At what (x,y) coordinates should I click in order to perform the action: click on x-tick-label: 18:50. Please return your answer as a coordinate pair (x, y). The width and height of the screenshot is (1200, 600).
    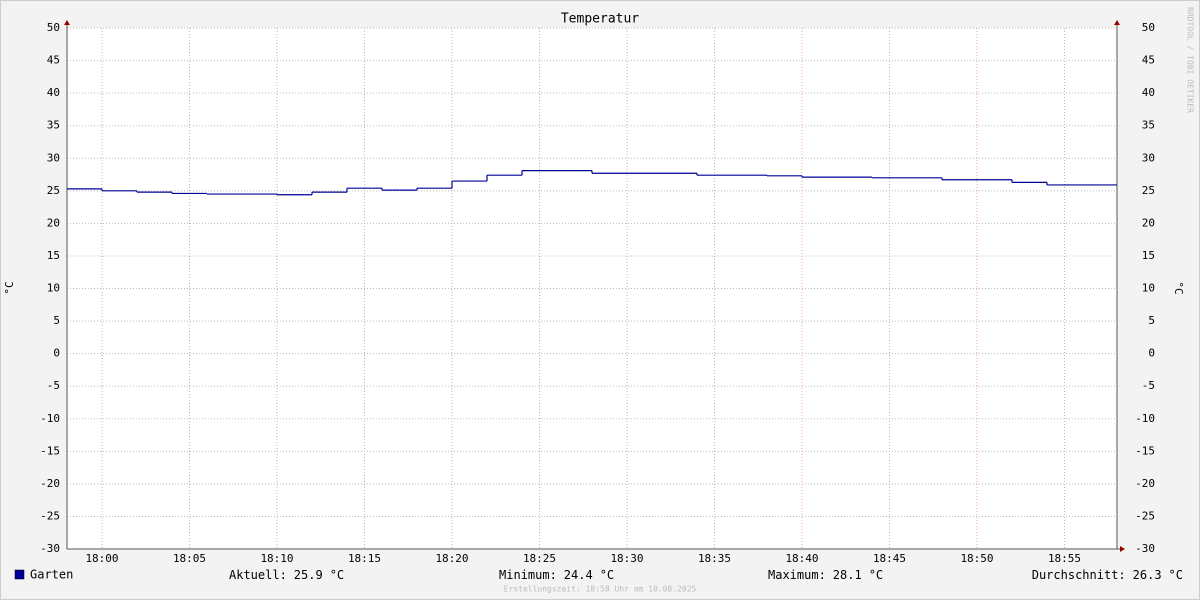
    Looking at the image, I should click on (976, 558).